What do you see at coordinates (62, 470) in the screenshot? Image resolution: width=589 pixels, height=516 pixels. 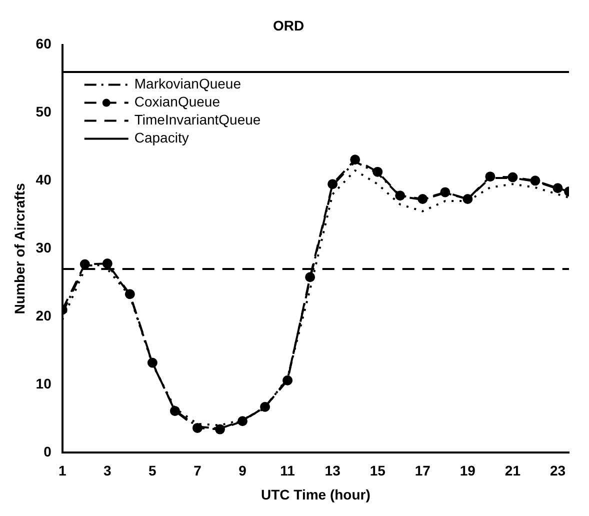 I see `x-tick-label: 1` at bounding box center [62, 470].